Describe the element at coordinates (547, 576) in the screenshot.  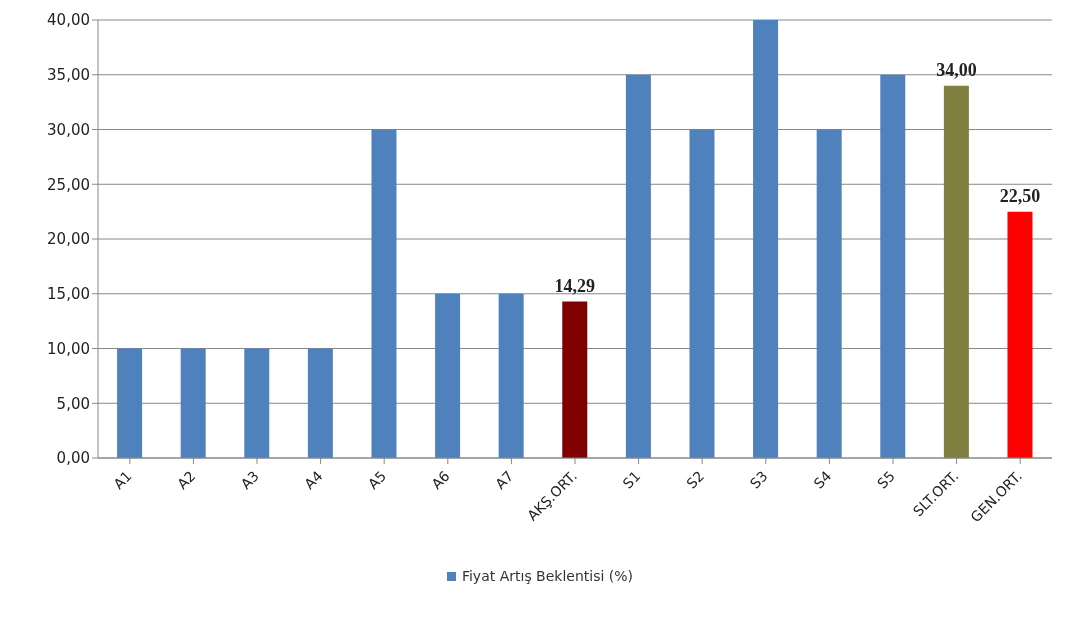
I see `legend-label: Fiyat Artış Beklentisi (%)` at that location.